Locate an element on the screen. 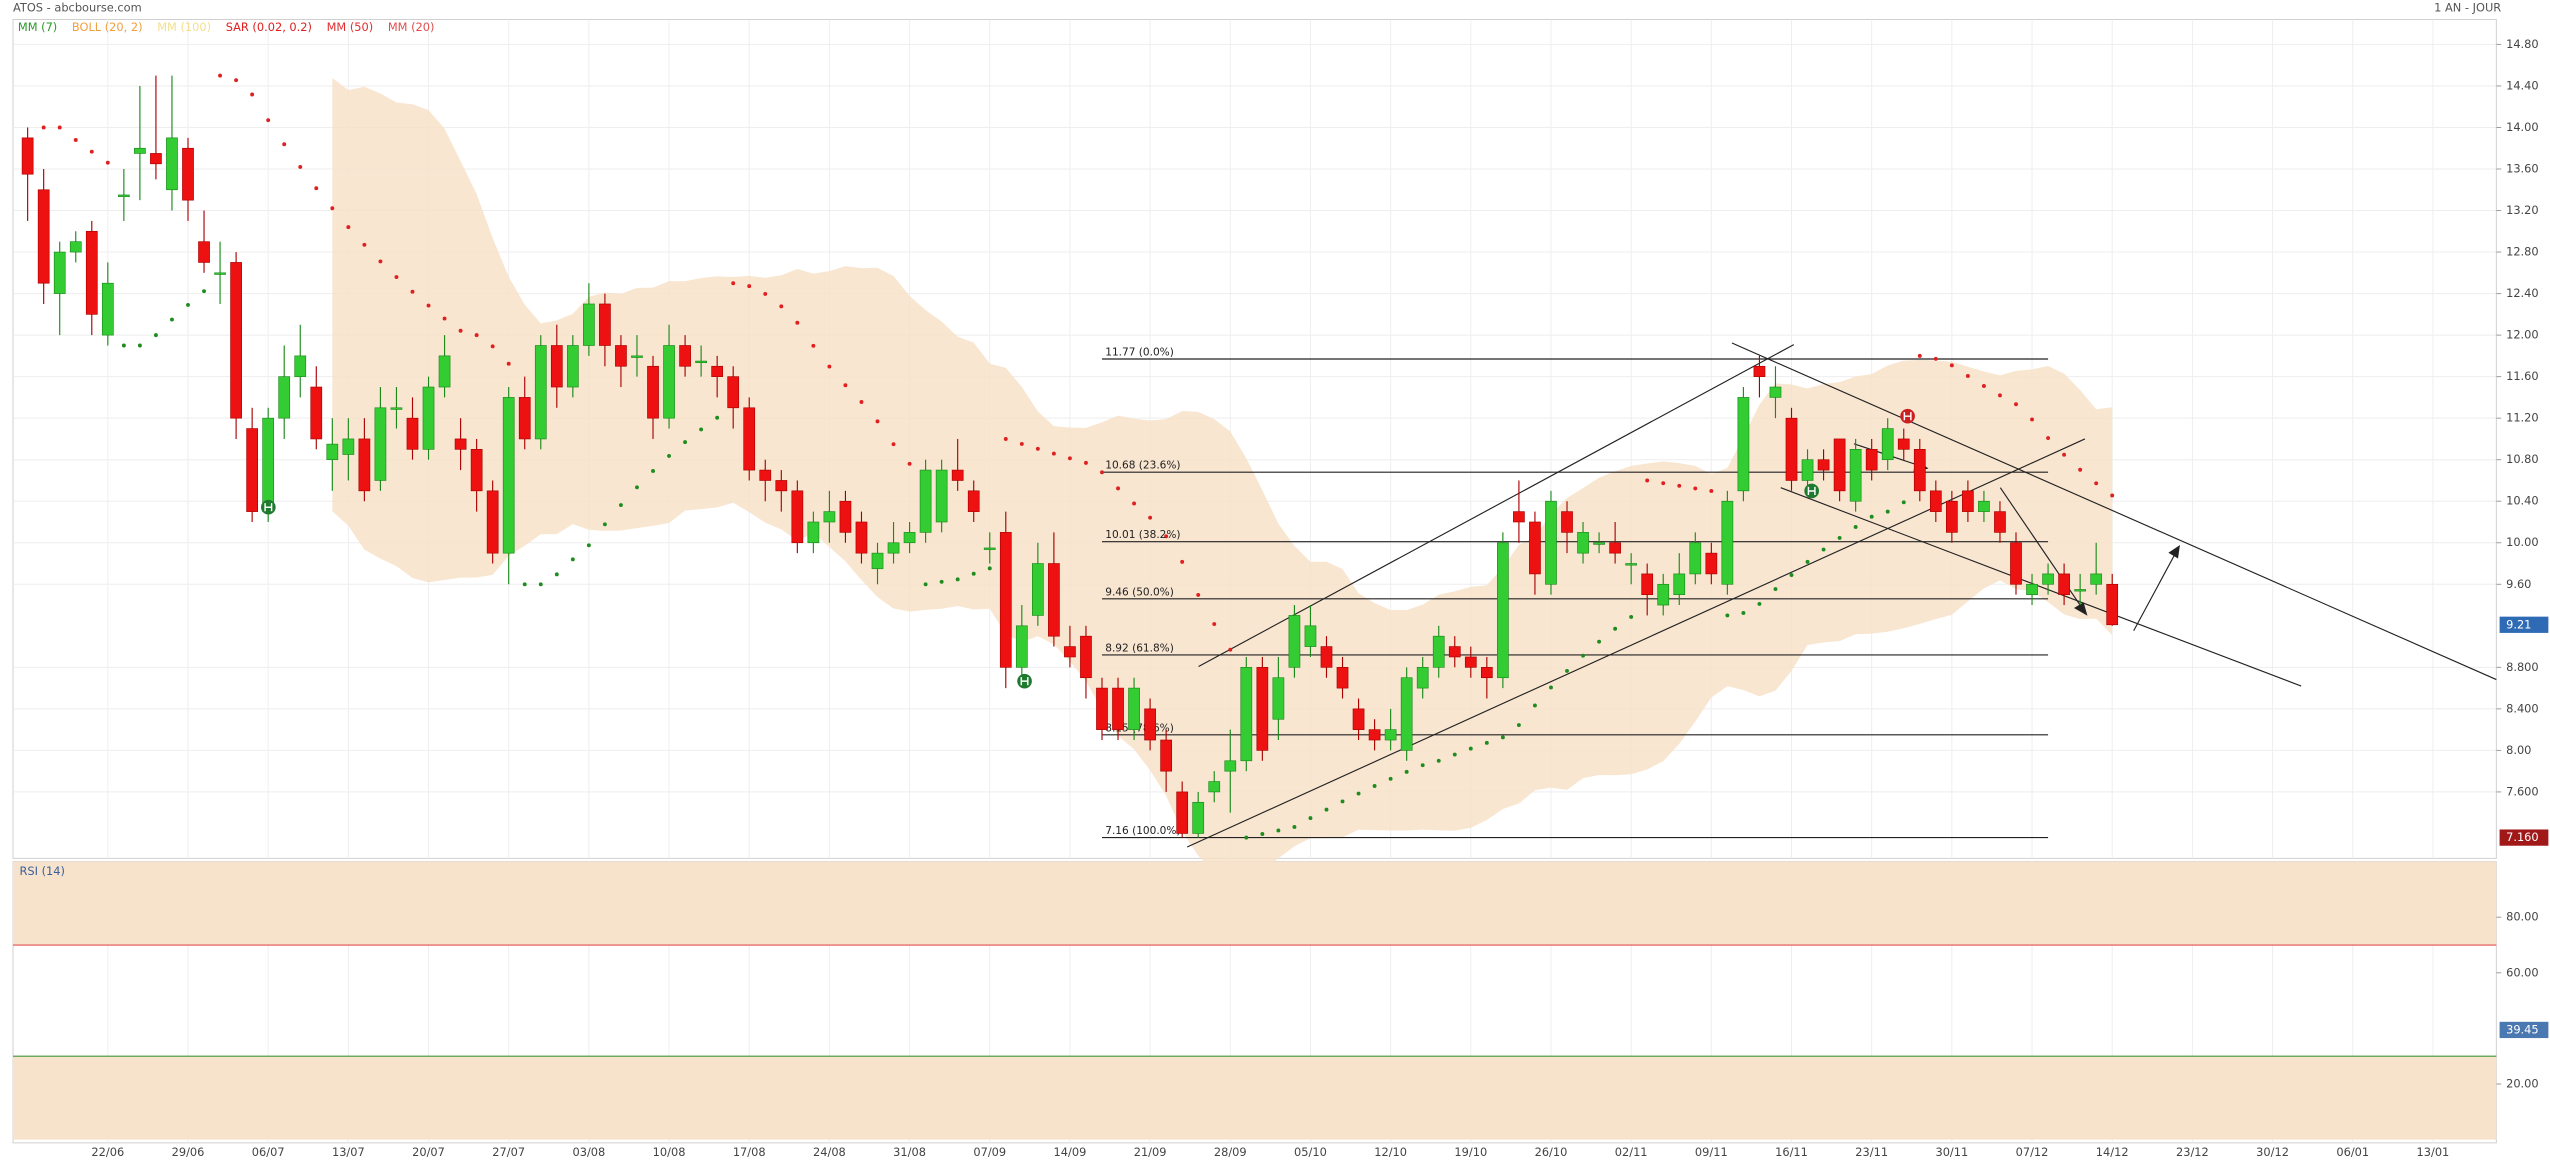 This screenshot has height=1164, width=2550. x-tick-label: 14/12 is located at coordinates (2112, 1152).